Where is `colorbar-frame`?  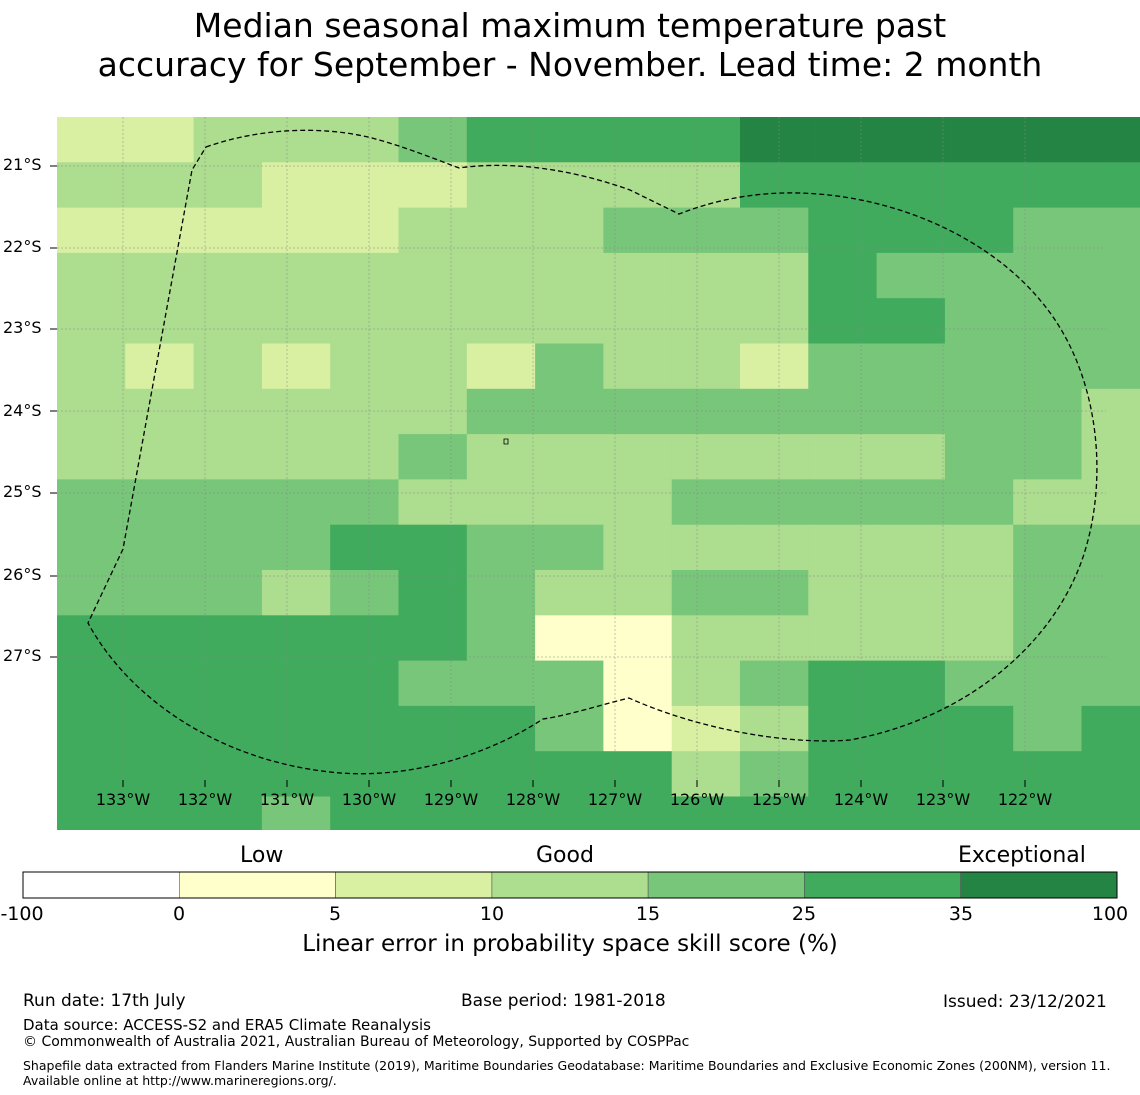
colorbar-frame is located at coordinates (570, 885).